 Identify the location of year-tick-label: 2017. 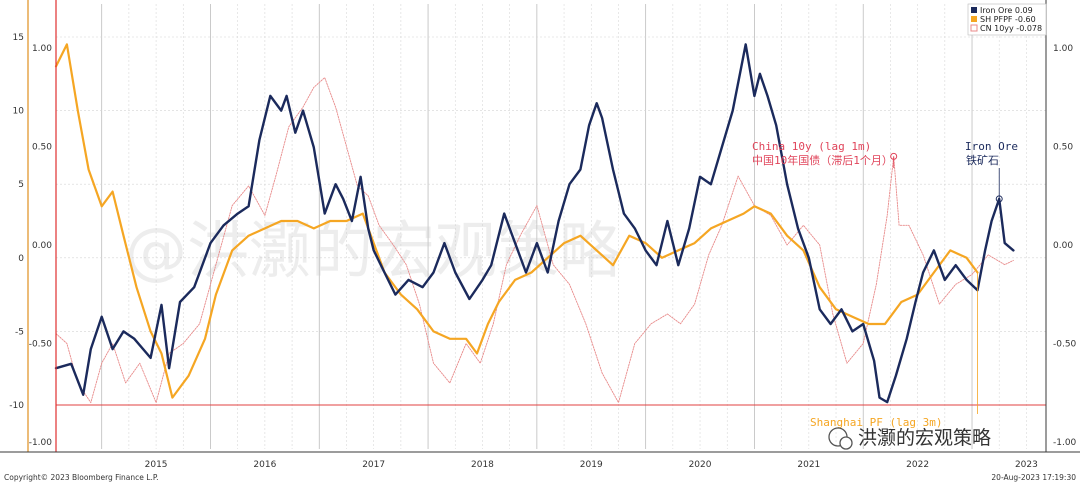
(373, 465).